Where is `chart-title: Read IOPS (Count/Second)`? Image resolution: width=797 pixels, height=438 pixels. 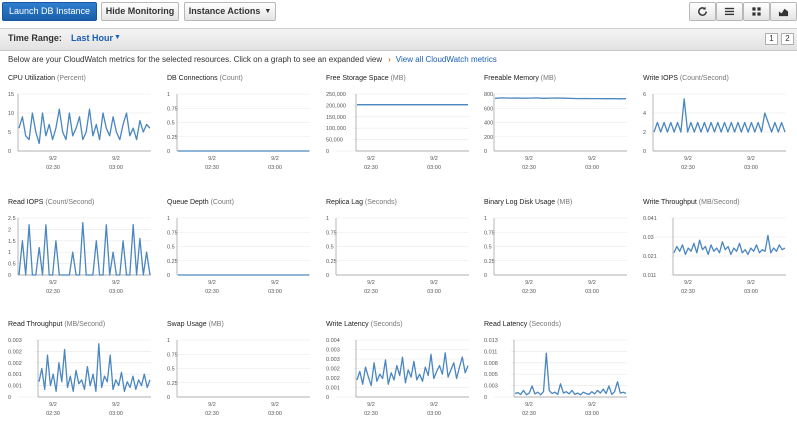
chart-title: Read IOPS (Count/Second) is located at coordinates (51, 202).